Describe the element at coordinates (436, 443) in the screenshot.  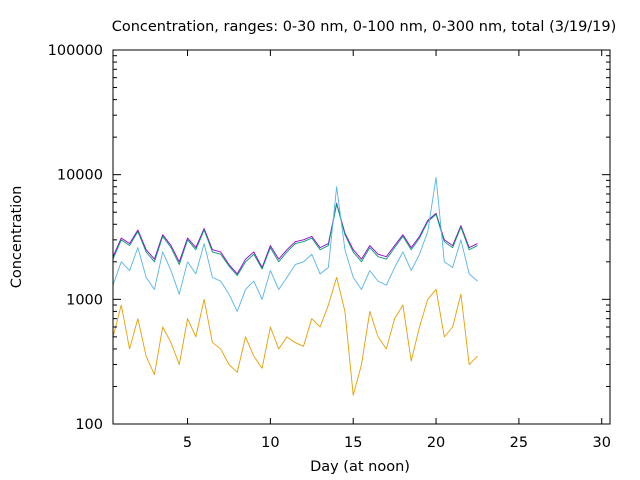
I see `x-tick-label: 20` at that location.